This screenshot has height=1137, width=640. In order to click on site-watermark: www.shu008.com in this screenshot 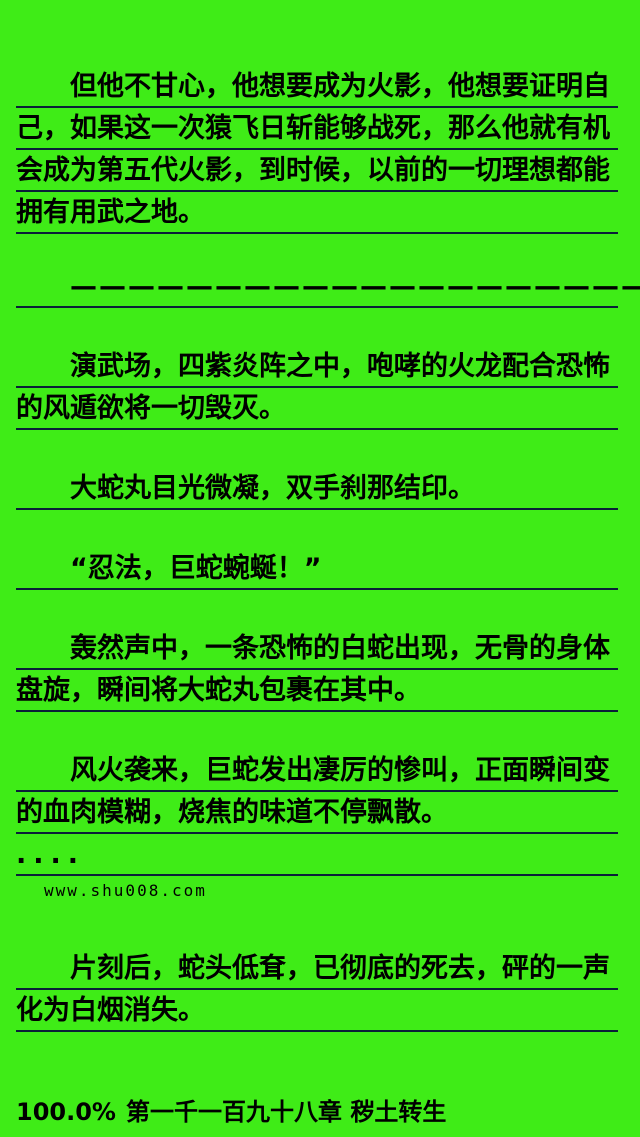, I will do `click(125, 890)`.